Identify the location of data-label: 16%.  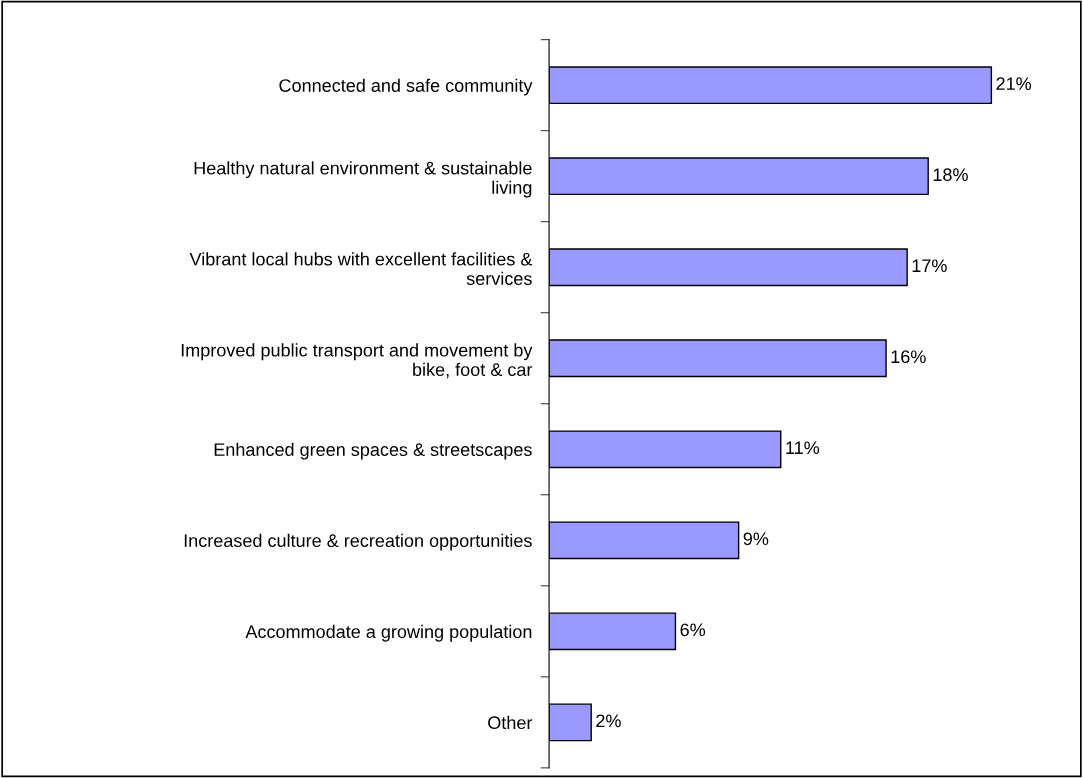
(908, 357).